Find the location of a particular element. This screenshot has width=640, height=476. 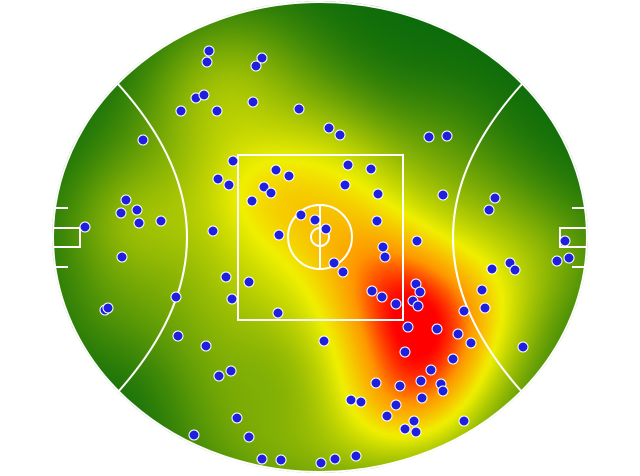

goal-square-left is located at coordinates (67, 237).